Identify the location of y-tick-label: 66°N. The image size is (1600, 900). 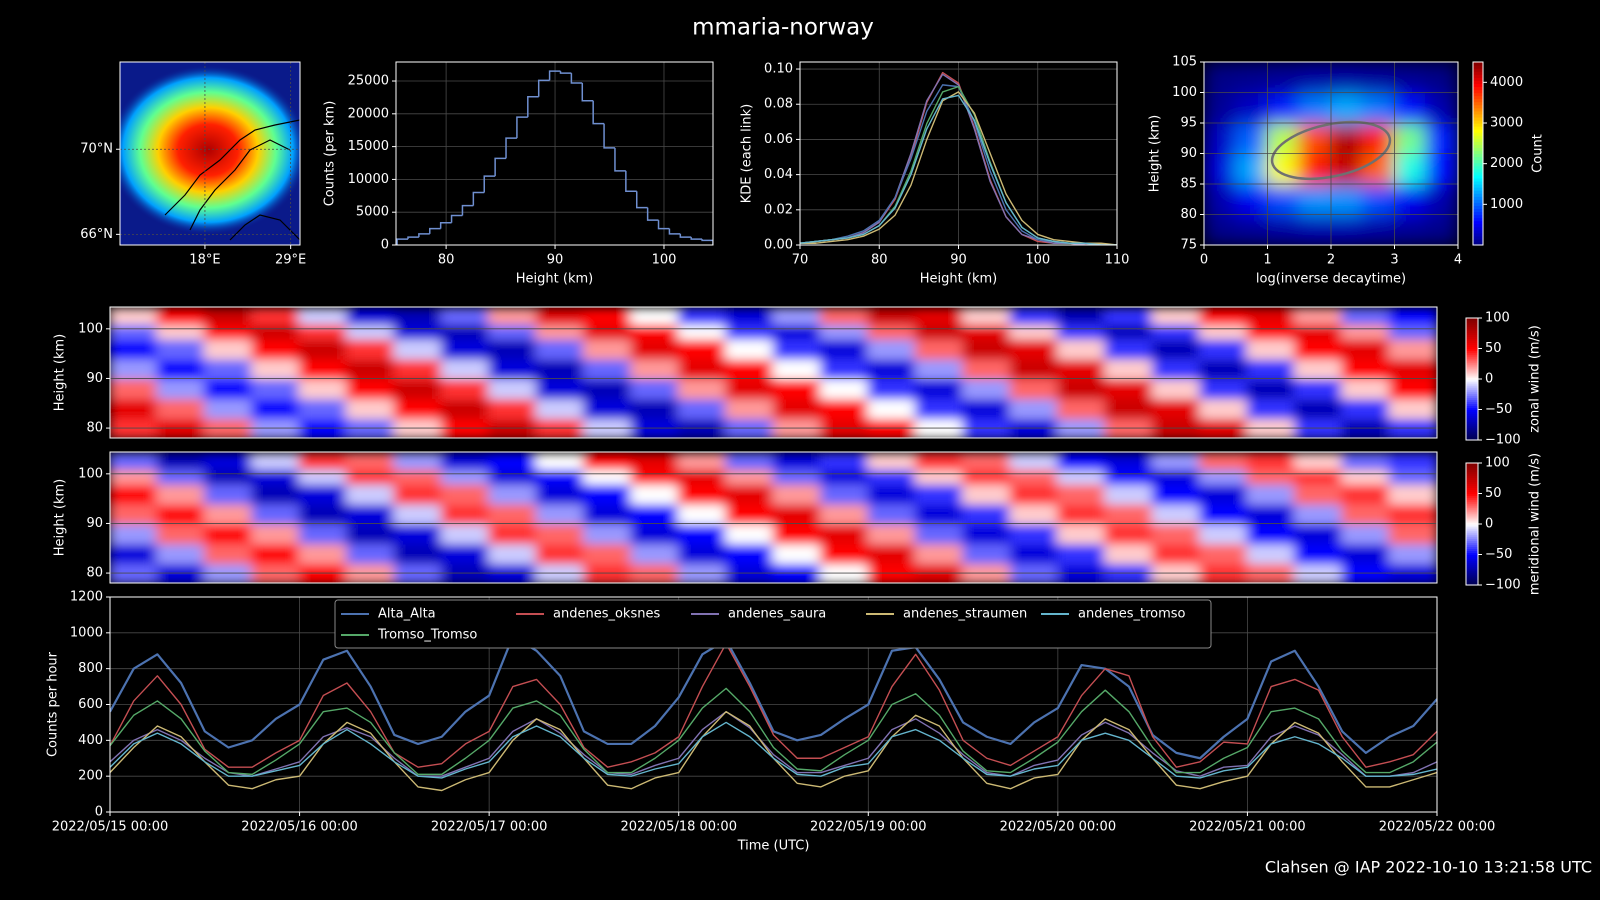
(96, 234).